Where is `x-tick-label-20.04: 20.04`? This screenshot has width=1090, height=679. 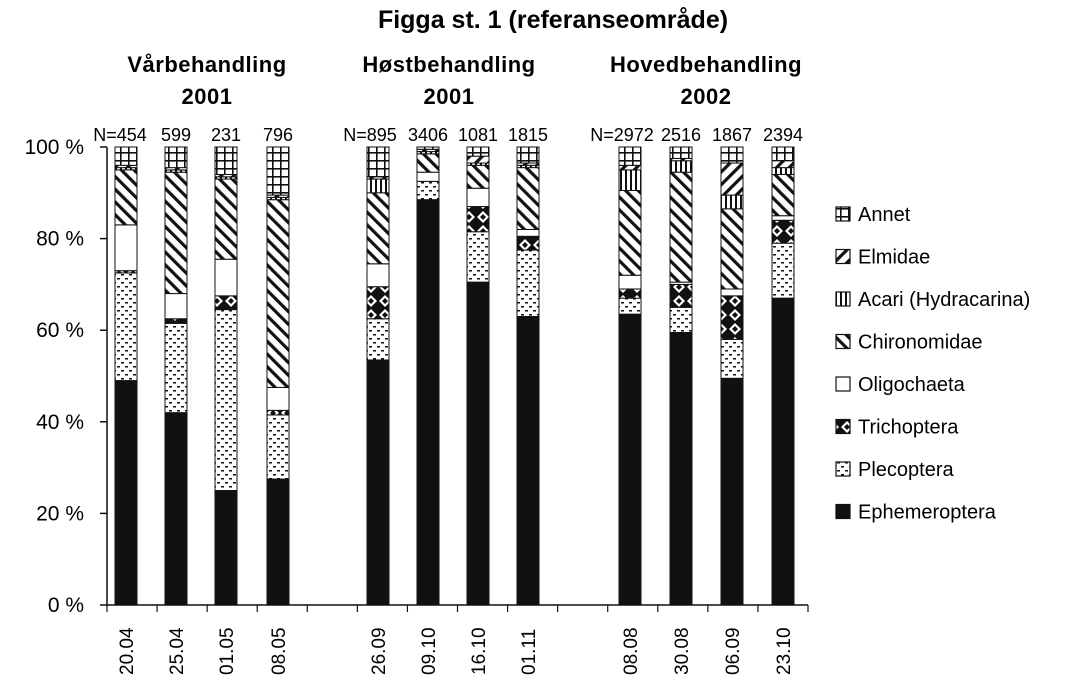
x-tick-label-20.04: 20.04 is located at coordinates (127, 651).